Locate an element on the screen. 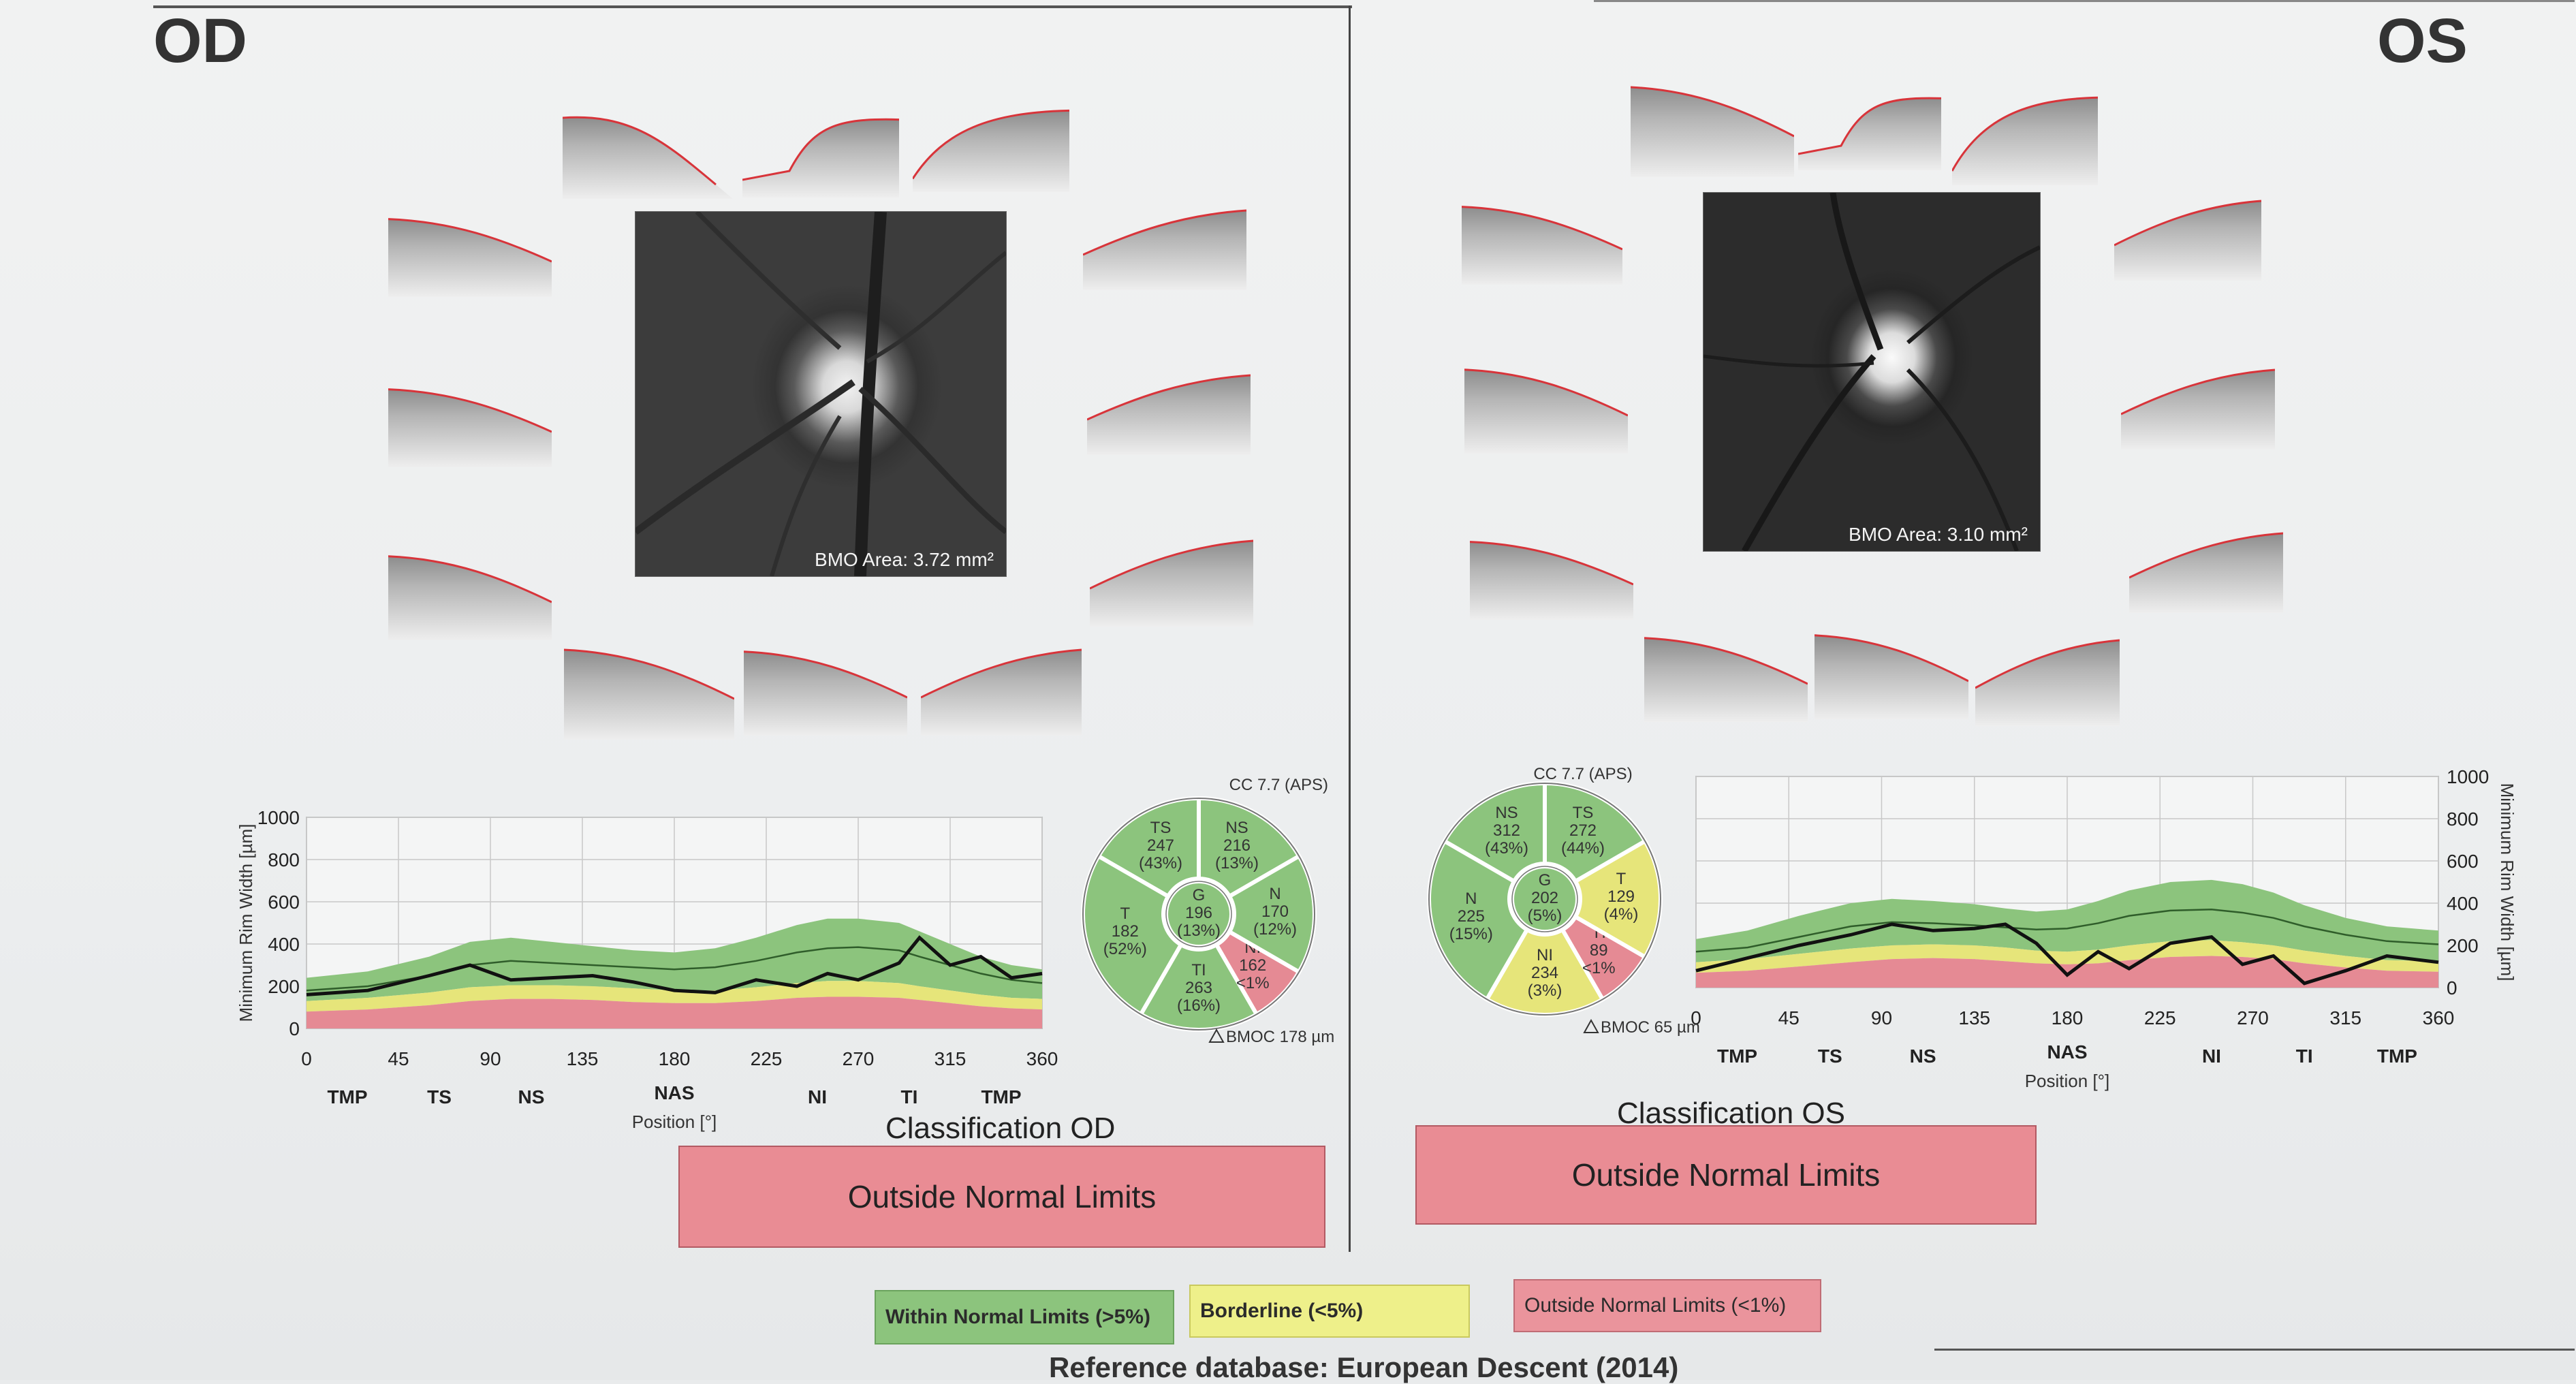  x-tick-label: 90 is located at coordinates (490, 1058).